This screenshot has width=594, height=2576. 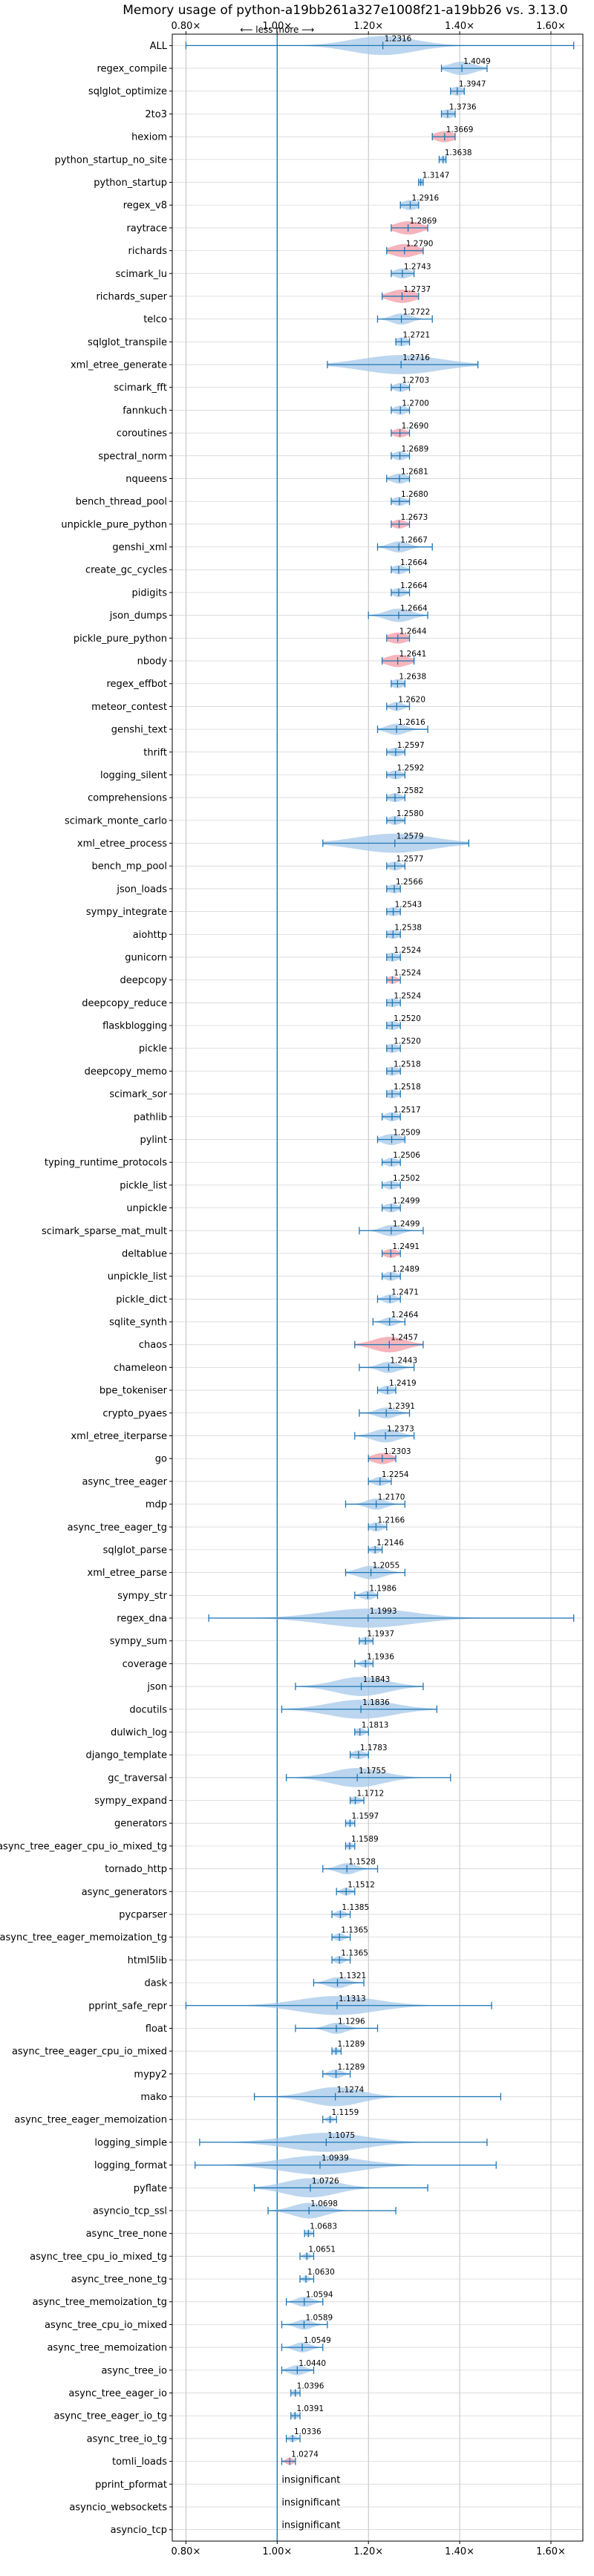 I want to click on value-label: 1.3669, so click(x=460, y=129).